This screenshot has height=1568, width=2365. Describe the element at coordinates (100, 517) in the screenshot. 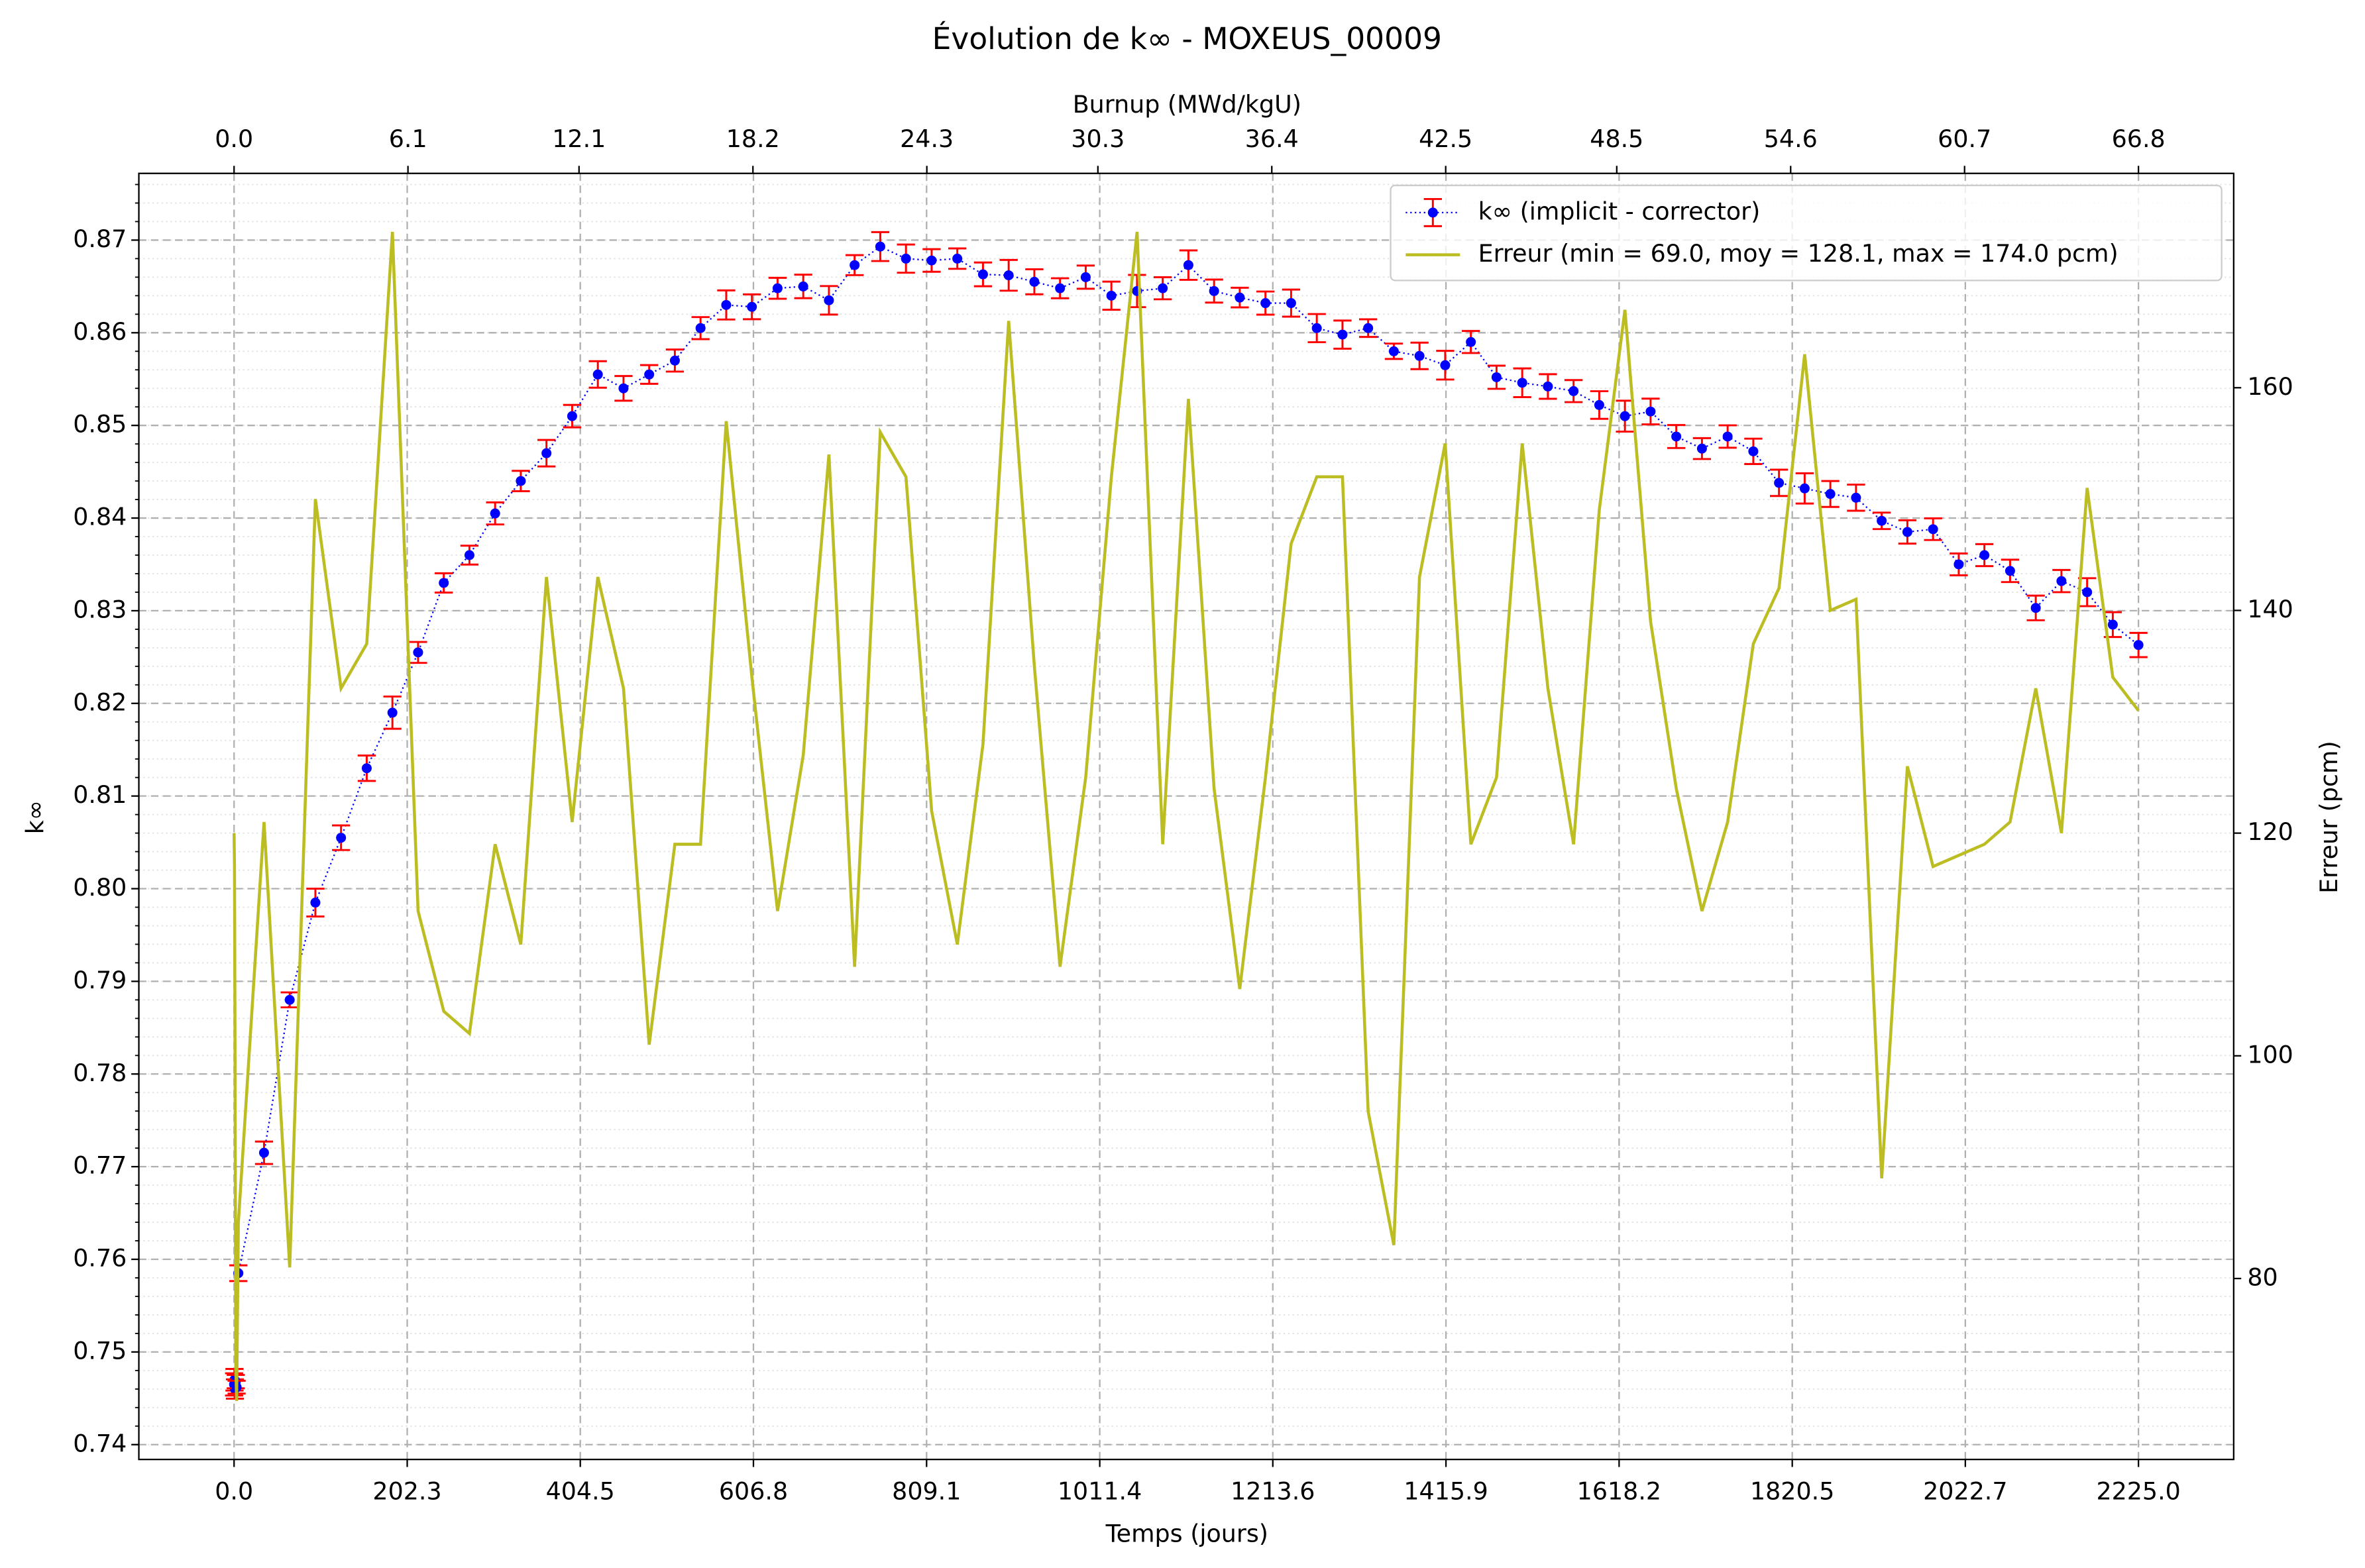

I see `y-tick-label: 0.84` at that location.